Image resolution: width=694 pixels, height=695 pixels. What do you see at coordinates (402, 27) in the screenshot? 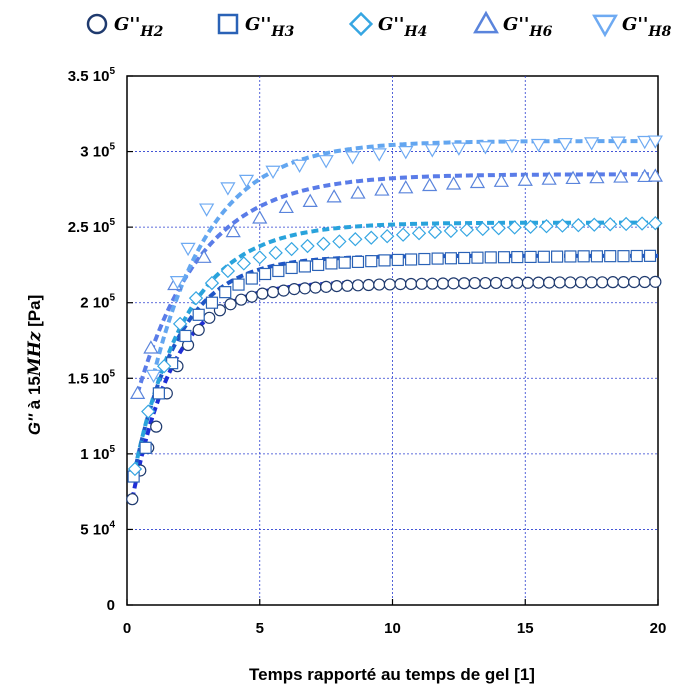
I see `legend-label: G''H4` at bounding box center [402, 27].